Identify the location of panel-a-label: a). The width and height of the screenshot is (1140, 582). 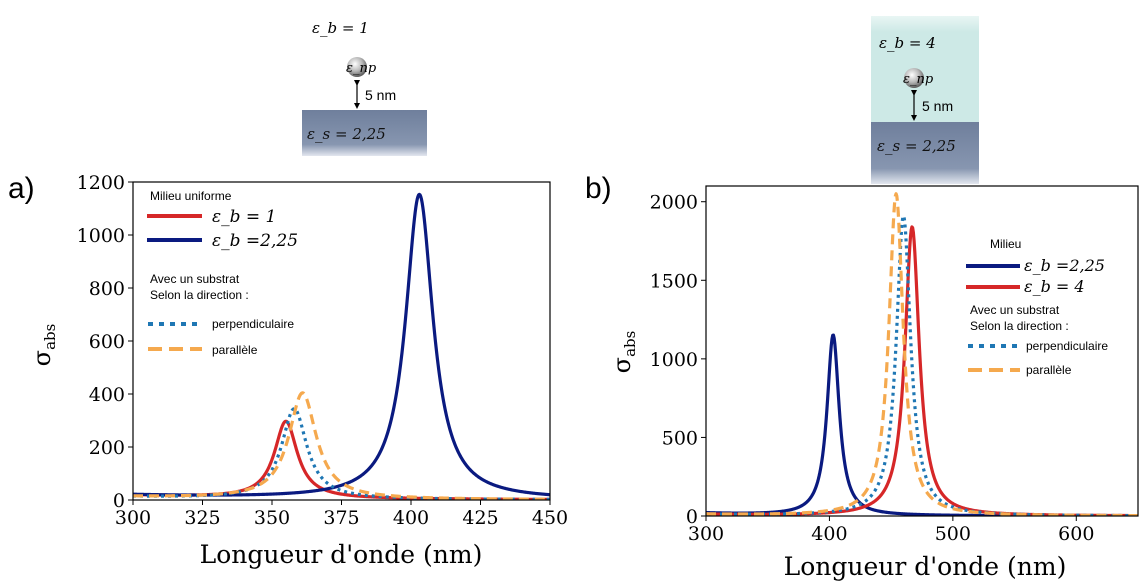
(21, 188).